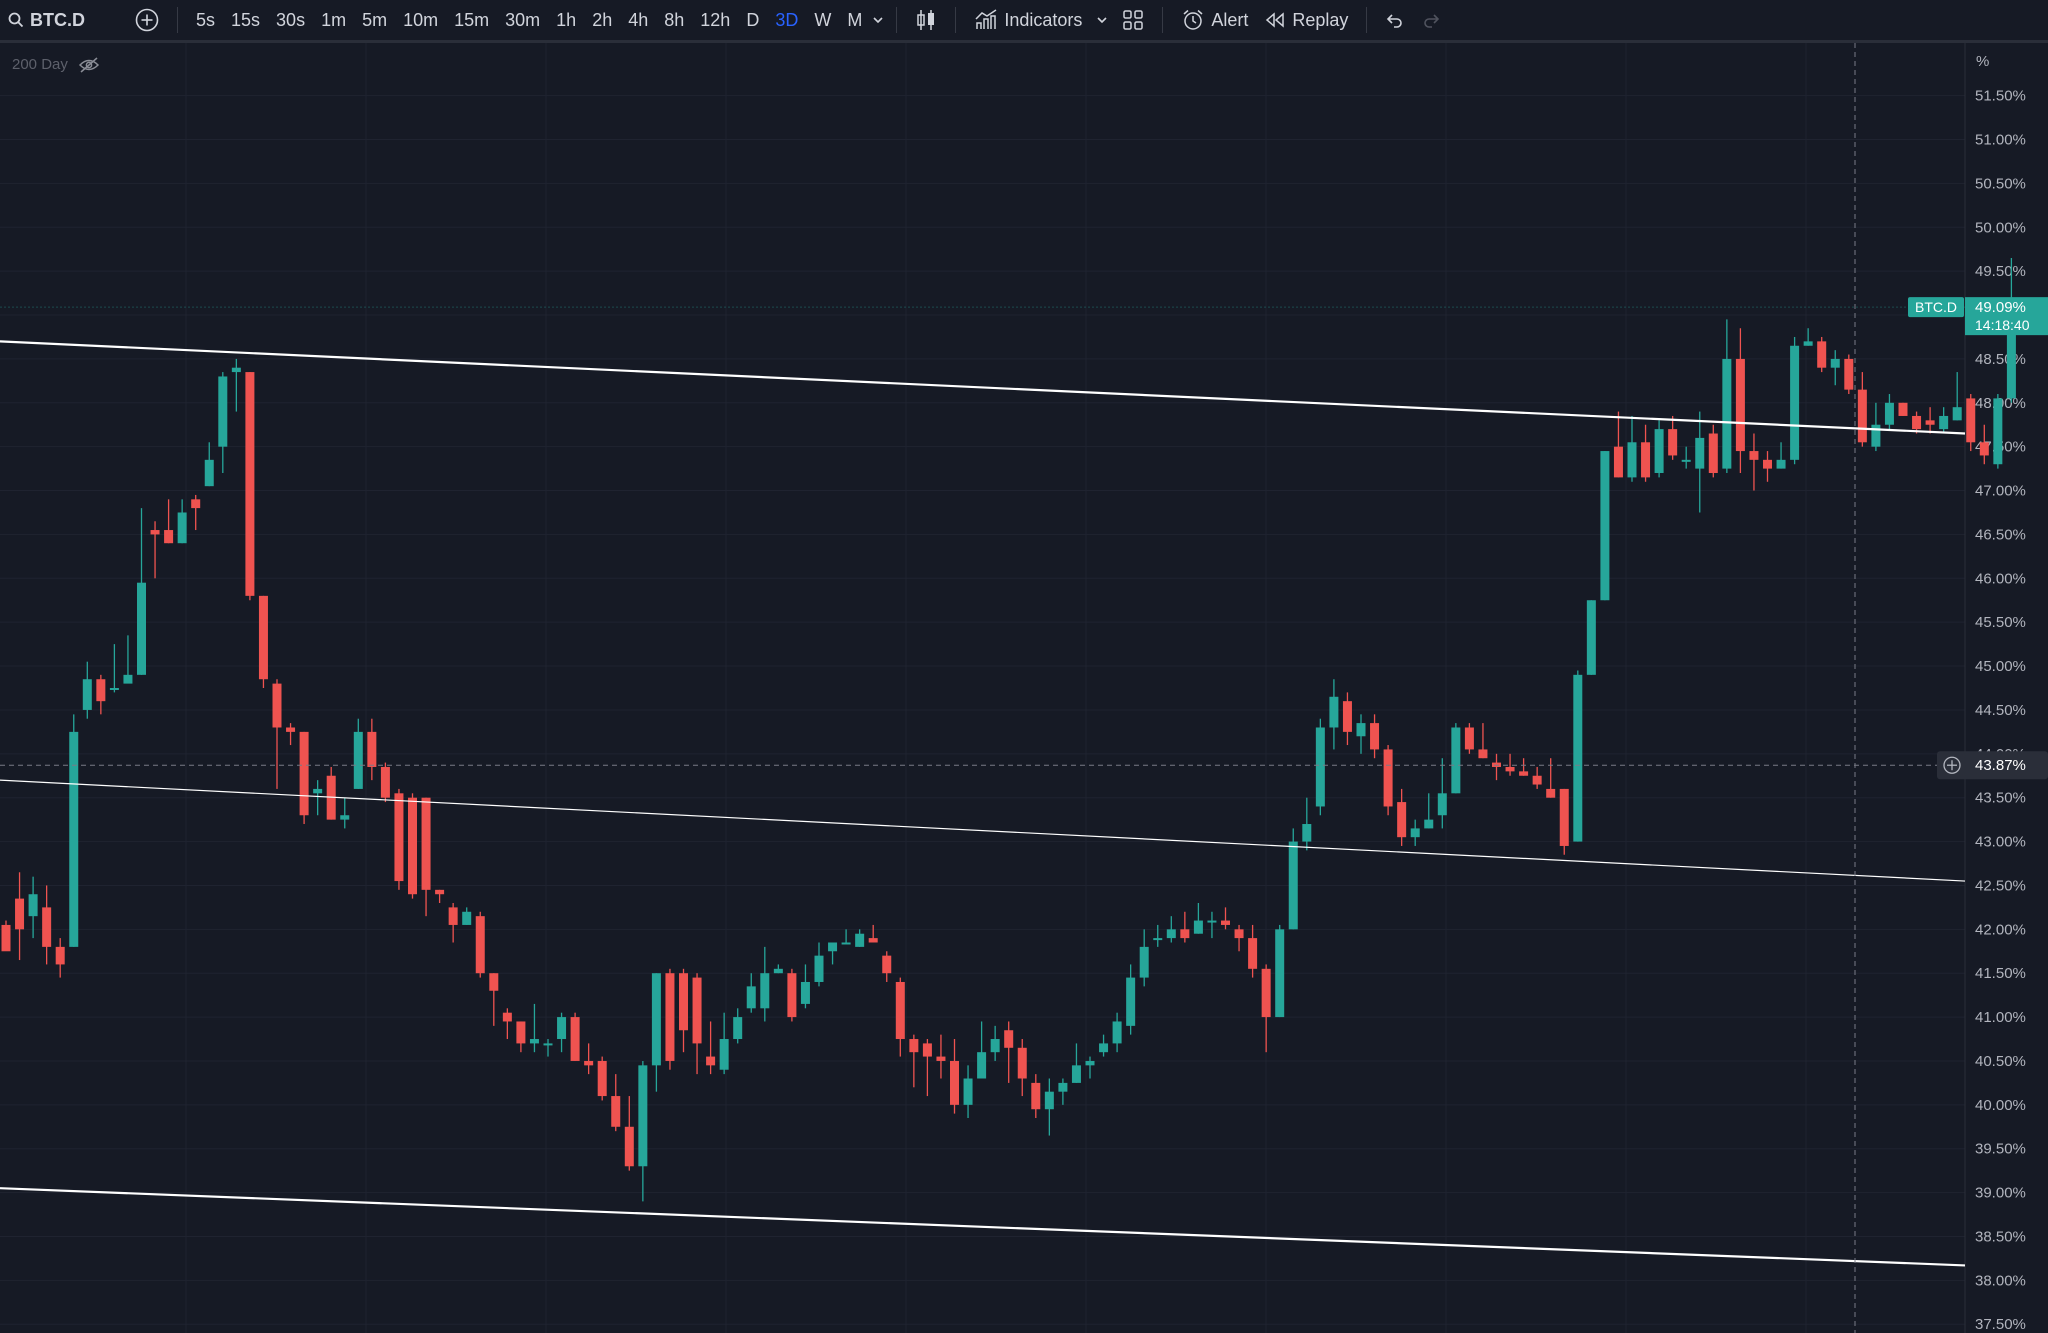  Describe the element at coordinates (2000, 140) in the screenshot. I see `y-tick-label: 51.00%` at that location.